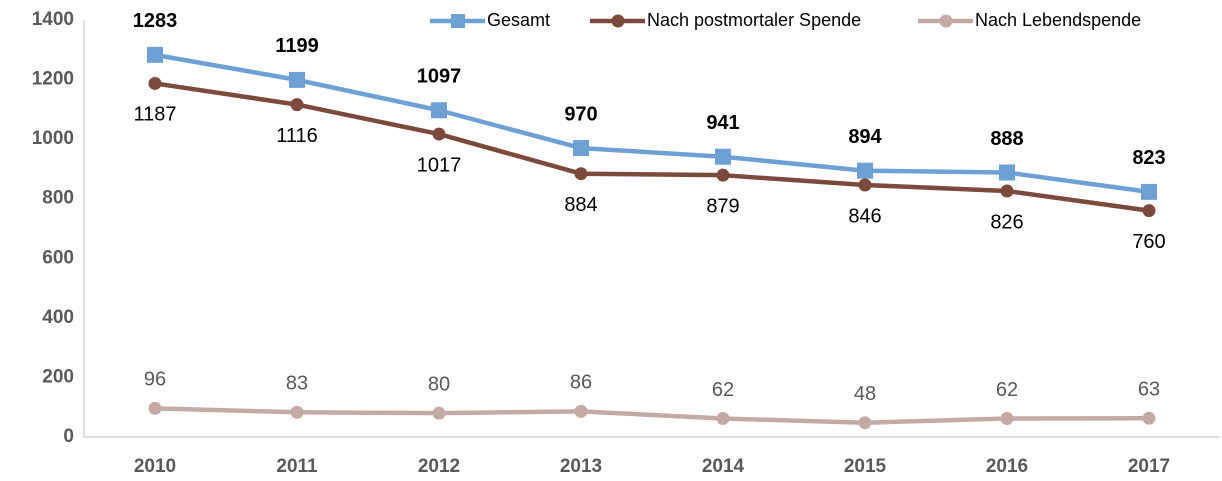  What do you see at coordinates (297, 136) in the screenshot?
I see `data-label: 1116` at bounding box center [297, 136].